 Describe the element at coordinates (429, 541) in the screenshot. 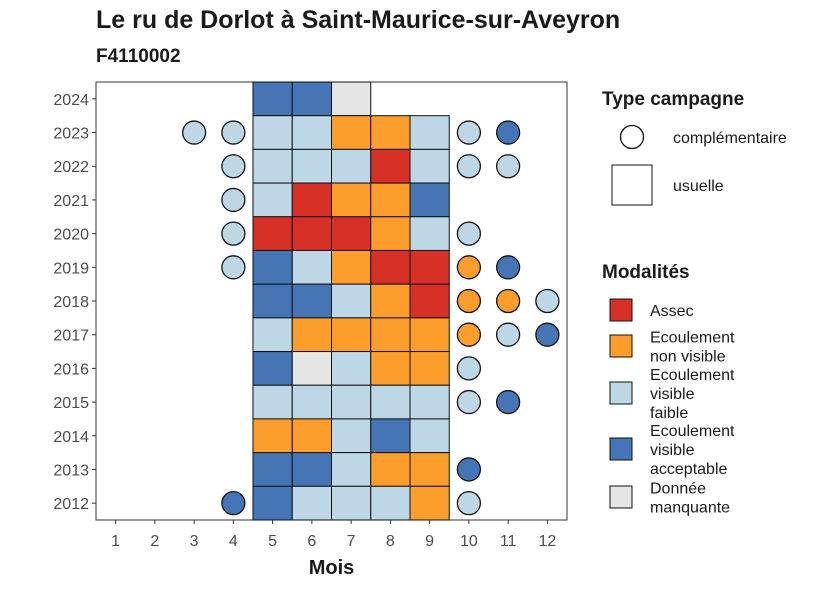

I see `x-tick-label: 9` at that location.